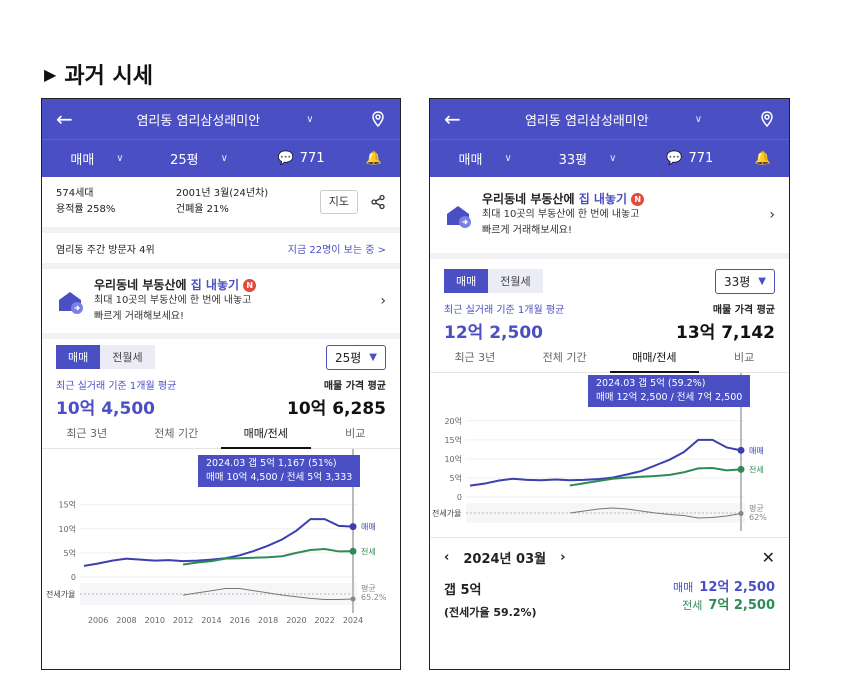  I want to click on x-tick-label: 2020, so click(296, 620).